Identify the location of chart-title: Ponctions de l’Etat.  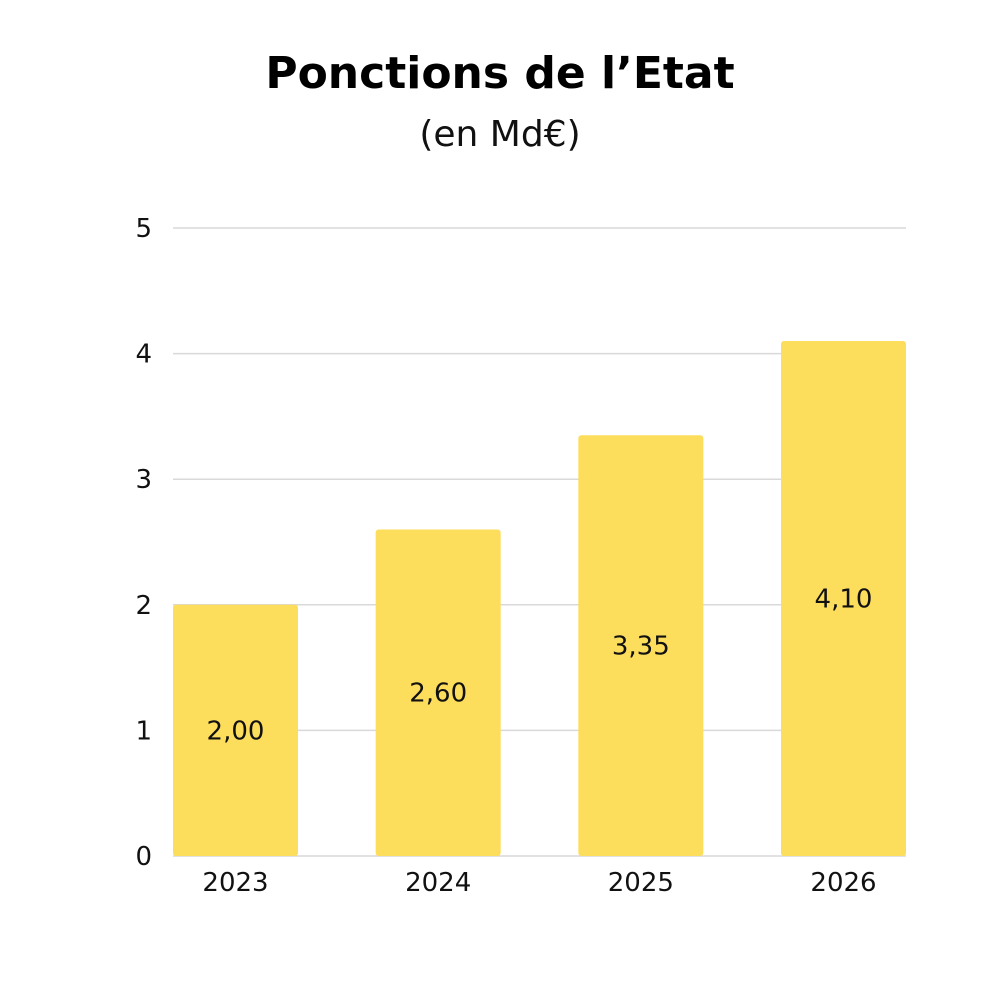
(500, 73).